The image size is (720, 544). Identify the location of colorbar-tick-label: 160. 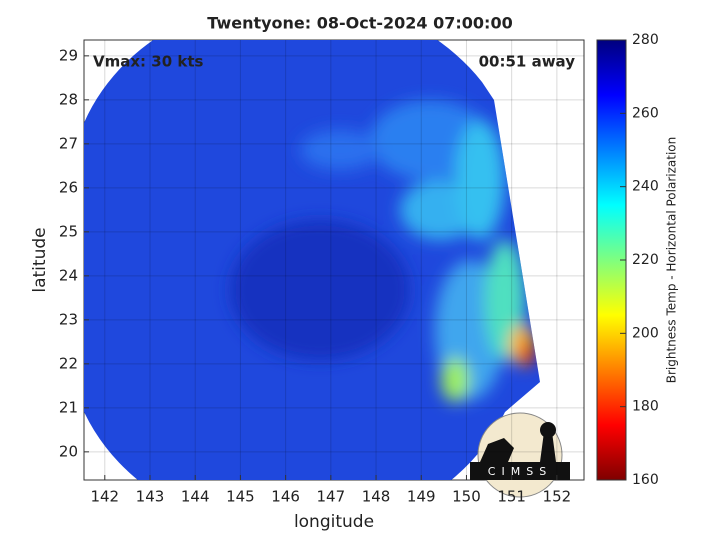
(645, 480).